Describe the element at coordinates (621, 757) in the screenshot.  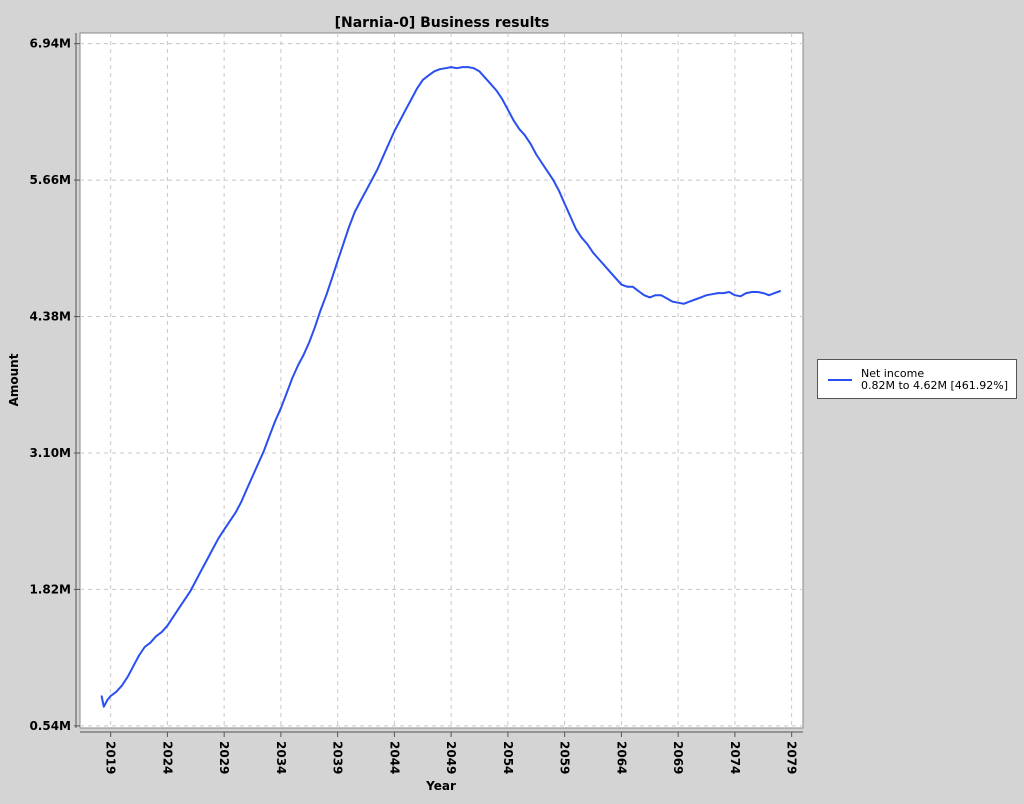
I see `x-tick-label: 2064` at that location.